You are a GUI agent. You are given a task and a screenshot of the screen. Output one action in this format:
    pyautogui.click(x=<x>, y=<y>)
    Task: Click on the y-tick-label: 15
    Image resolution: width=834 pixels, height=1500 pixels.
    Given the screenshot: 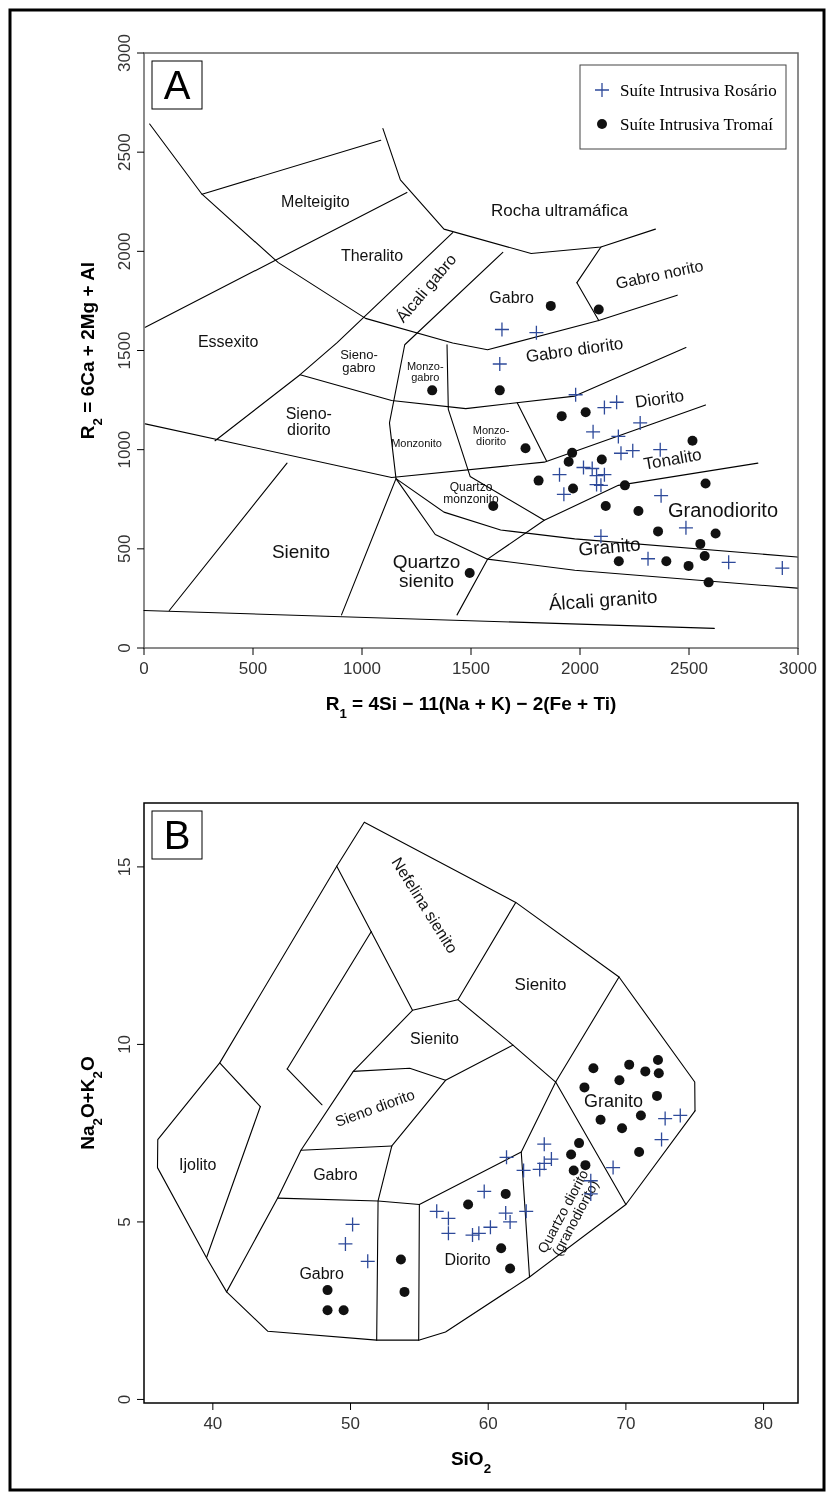 What is the action you would take?
    pyautogui.click(x=124, y=867)
    